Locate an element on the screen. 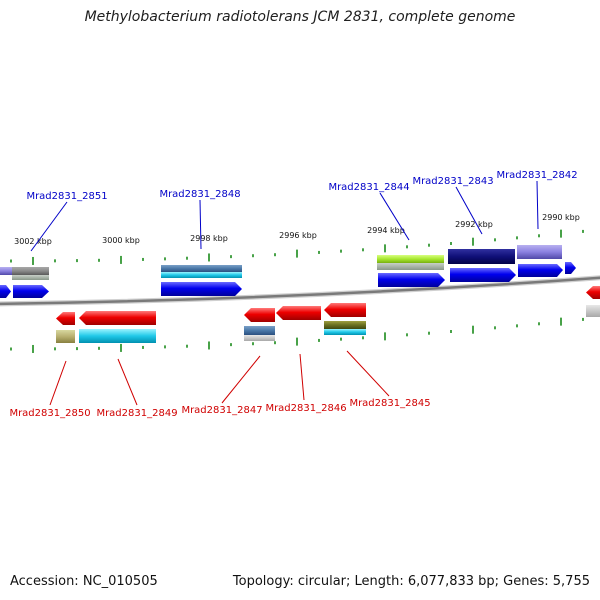 Image resolution: width=600 pixels, height=600 pixels. scale-ticks-lower is located at coordinates (297, 335).